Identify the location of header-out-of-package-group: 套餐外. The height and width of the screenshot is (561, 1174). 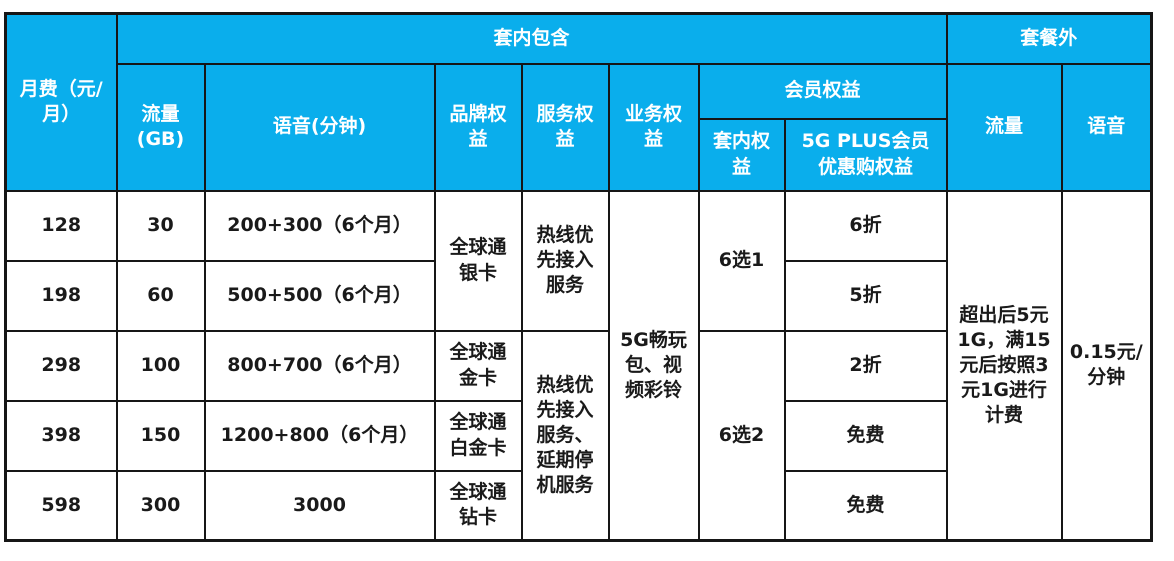
(1049, 38).